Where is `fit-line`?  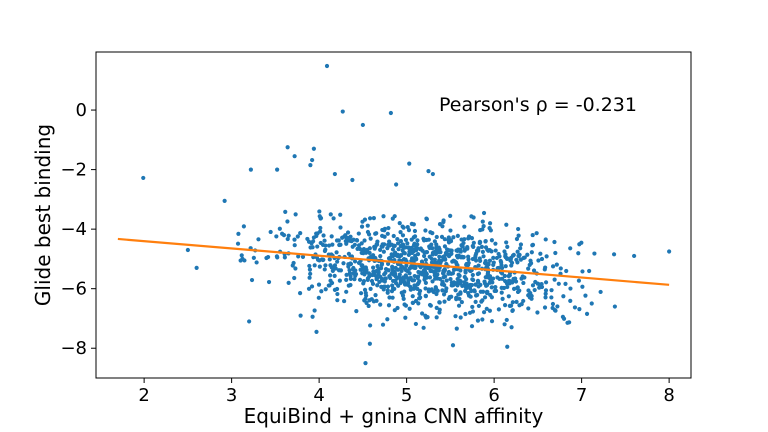 fit-line is located at coordinates (393, 261).